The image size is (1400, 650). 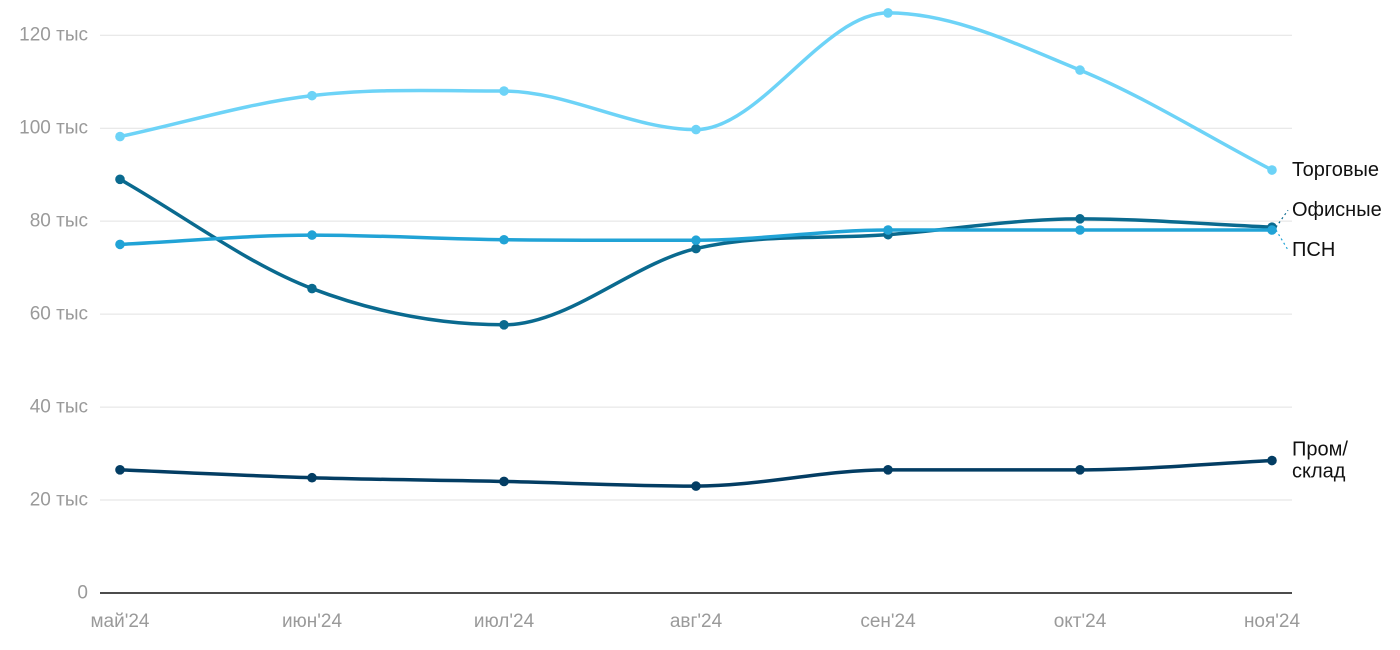 I want to click on y-tick-label: 40 тыс, so click(x=59, y=407).